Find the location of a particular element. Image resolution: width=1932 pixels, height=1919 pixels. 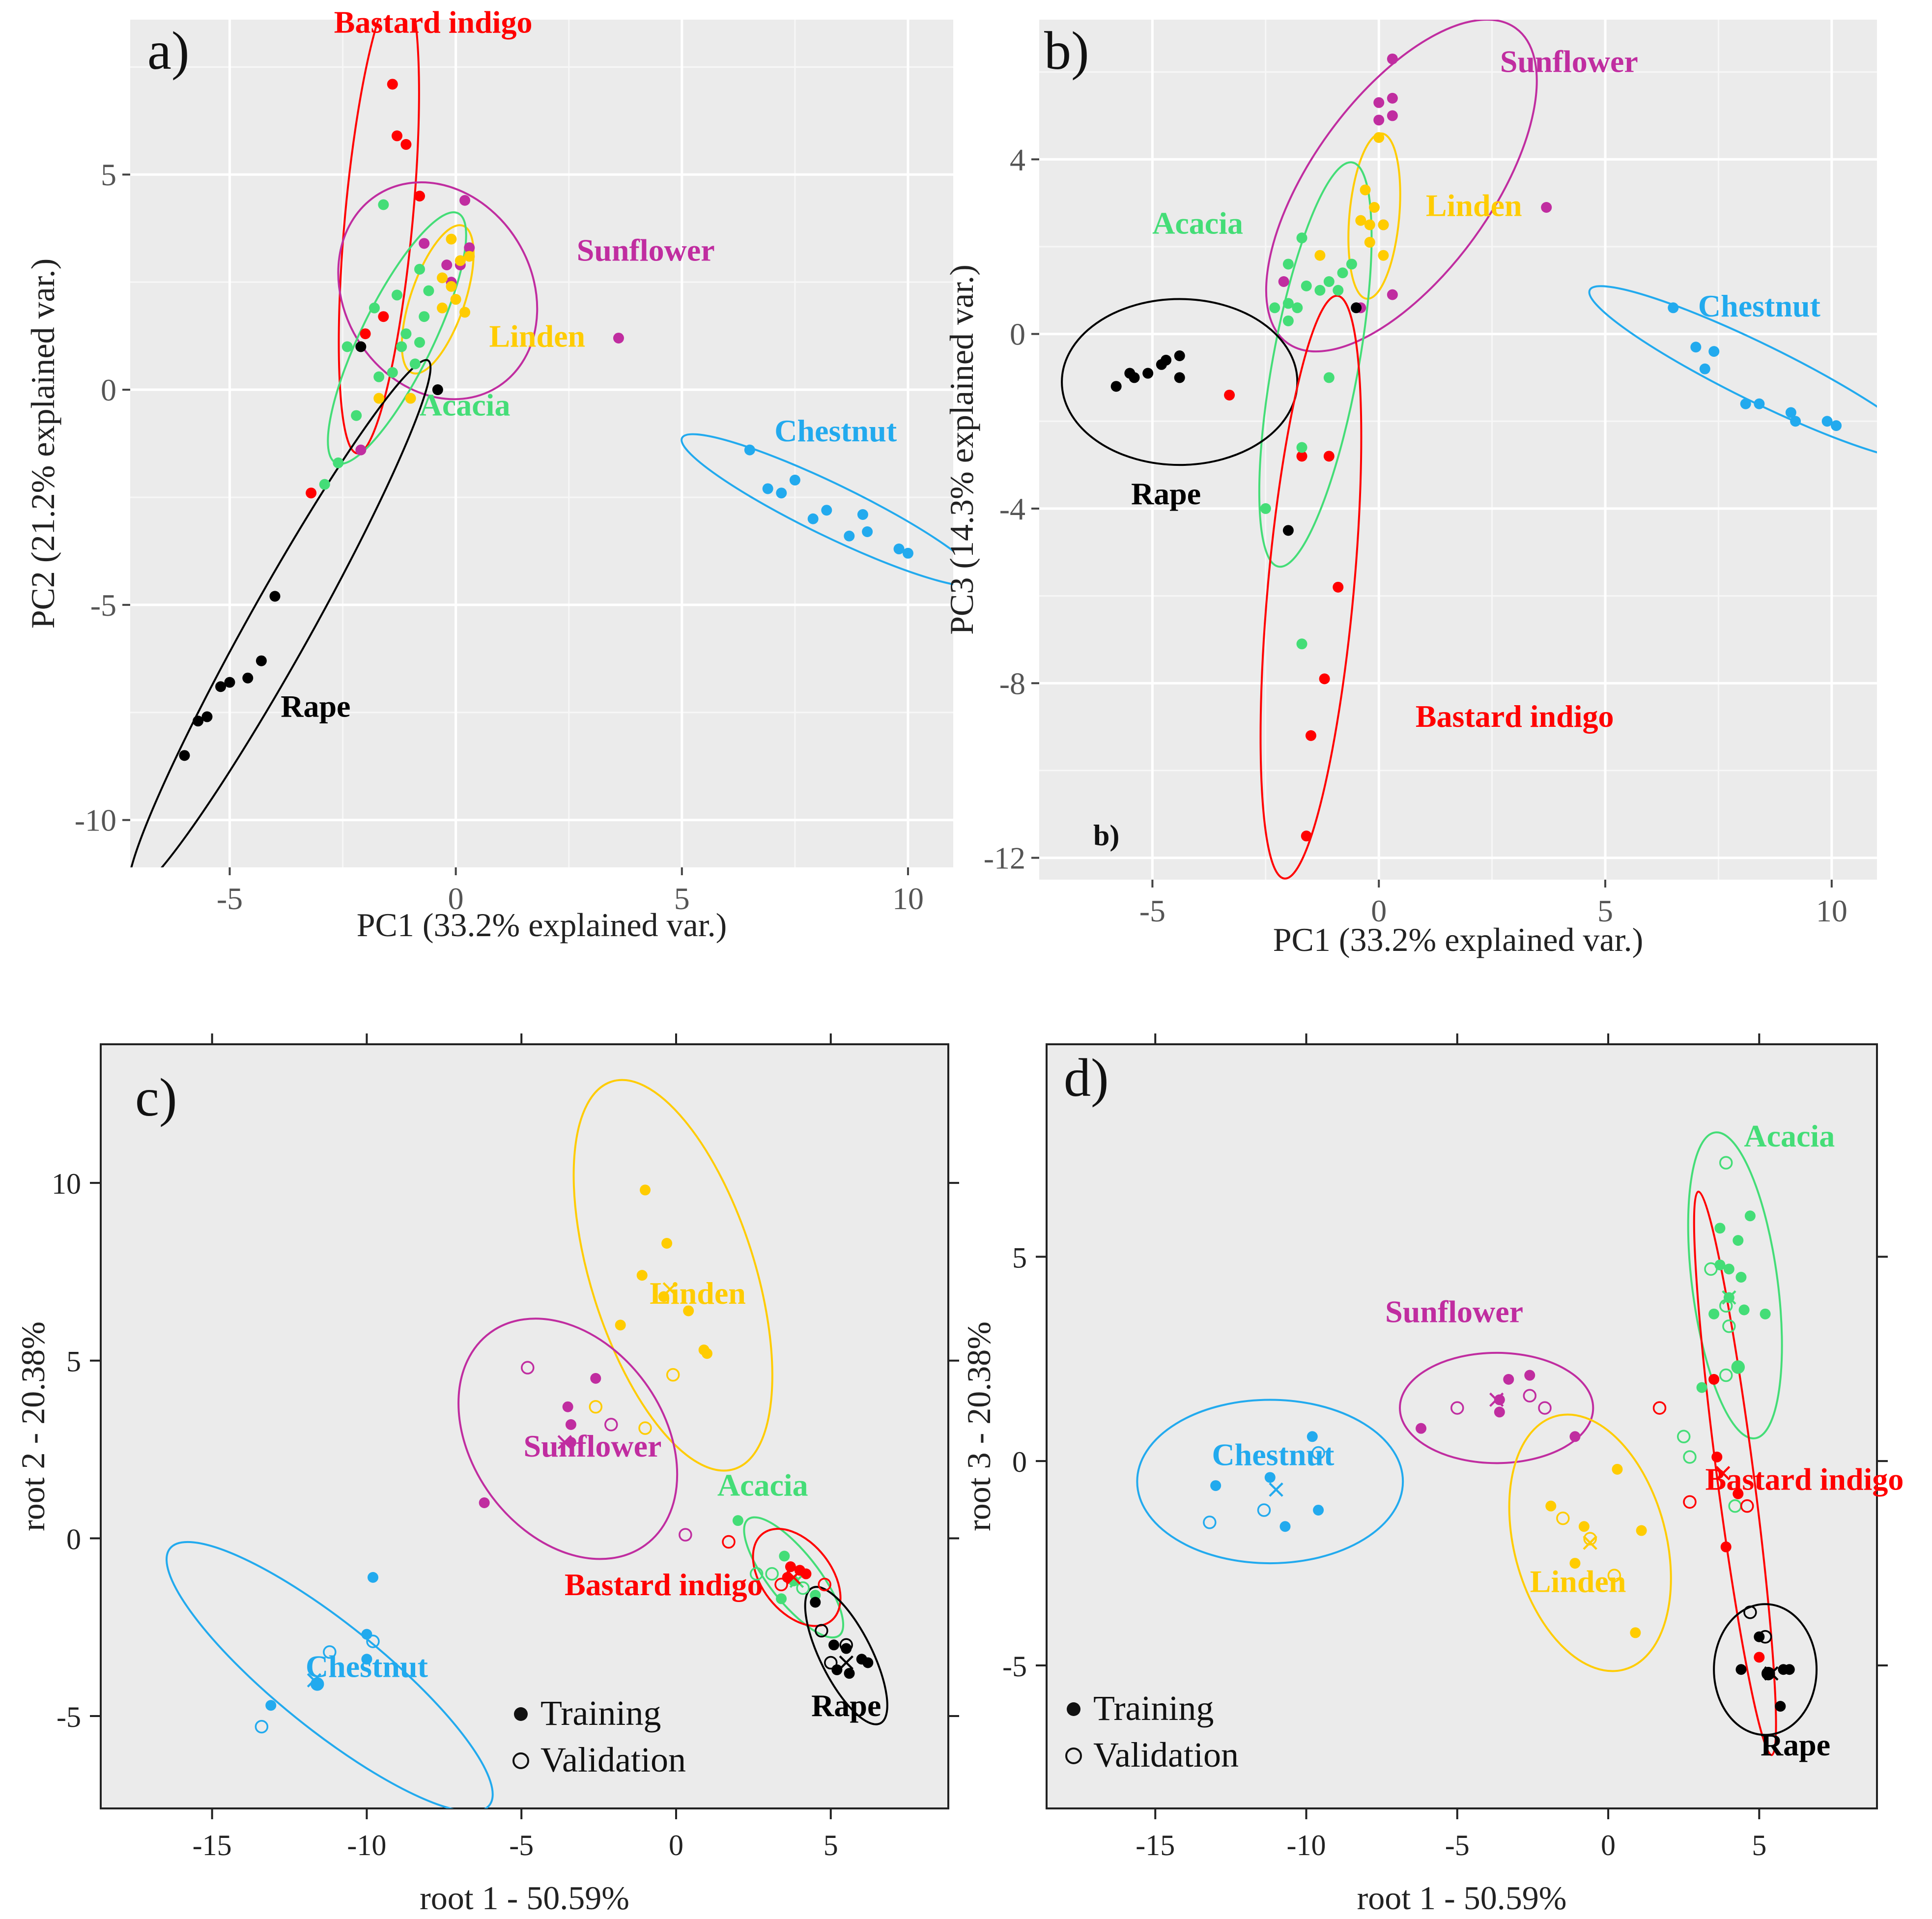

panel-b-ellipse-rape is located at coordinates (1180, 382).